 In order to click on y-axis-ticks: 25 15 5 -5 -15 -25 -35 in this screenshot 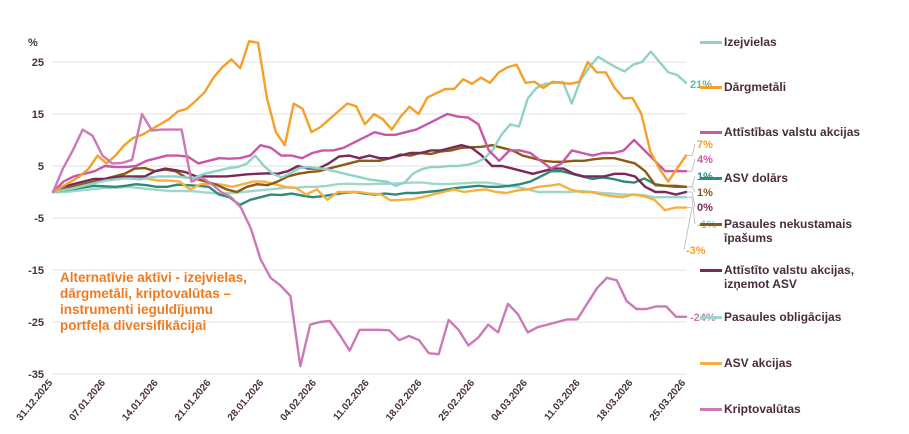, I will do `click(36, 219)`.